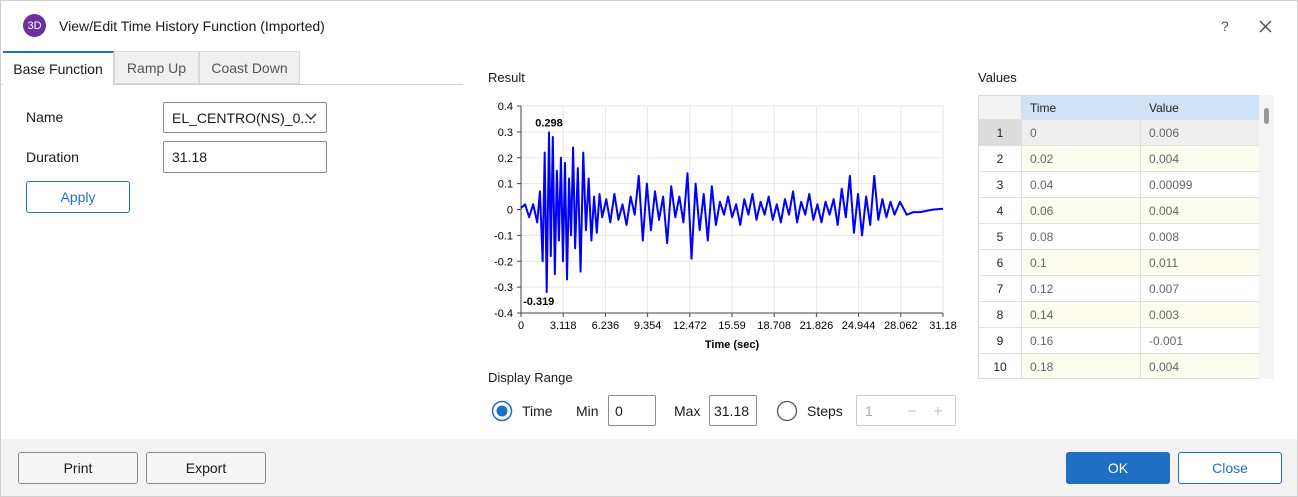 This screenshot has width=1298, height=497. What do you see at coordinates (45, 117) in the screenshot?
I see `name-label: Name` at bounding box center [45, 117].